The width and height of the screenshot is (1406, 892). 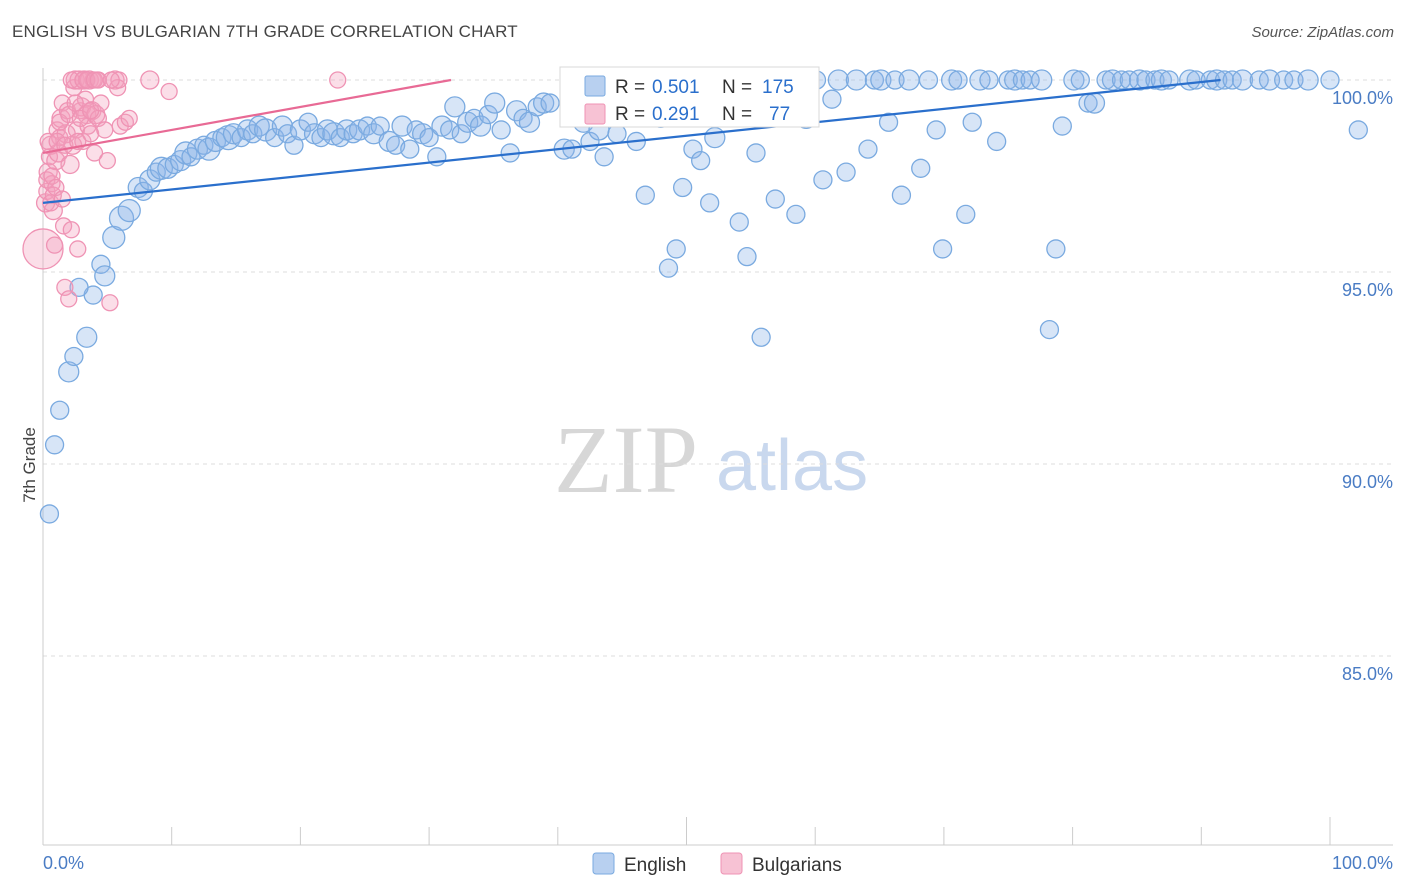 What do you see at coordinates (737, 87) in the screenshot?
I see `stats-english-n-label: N =` at bounding box center [737, 87].